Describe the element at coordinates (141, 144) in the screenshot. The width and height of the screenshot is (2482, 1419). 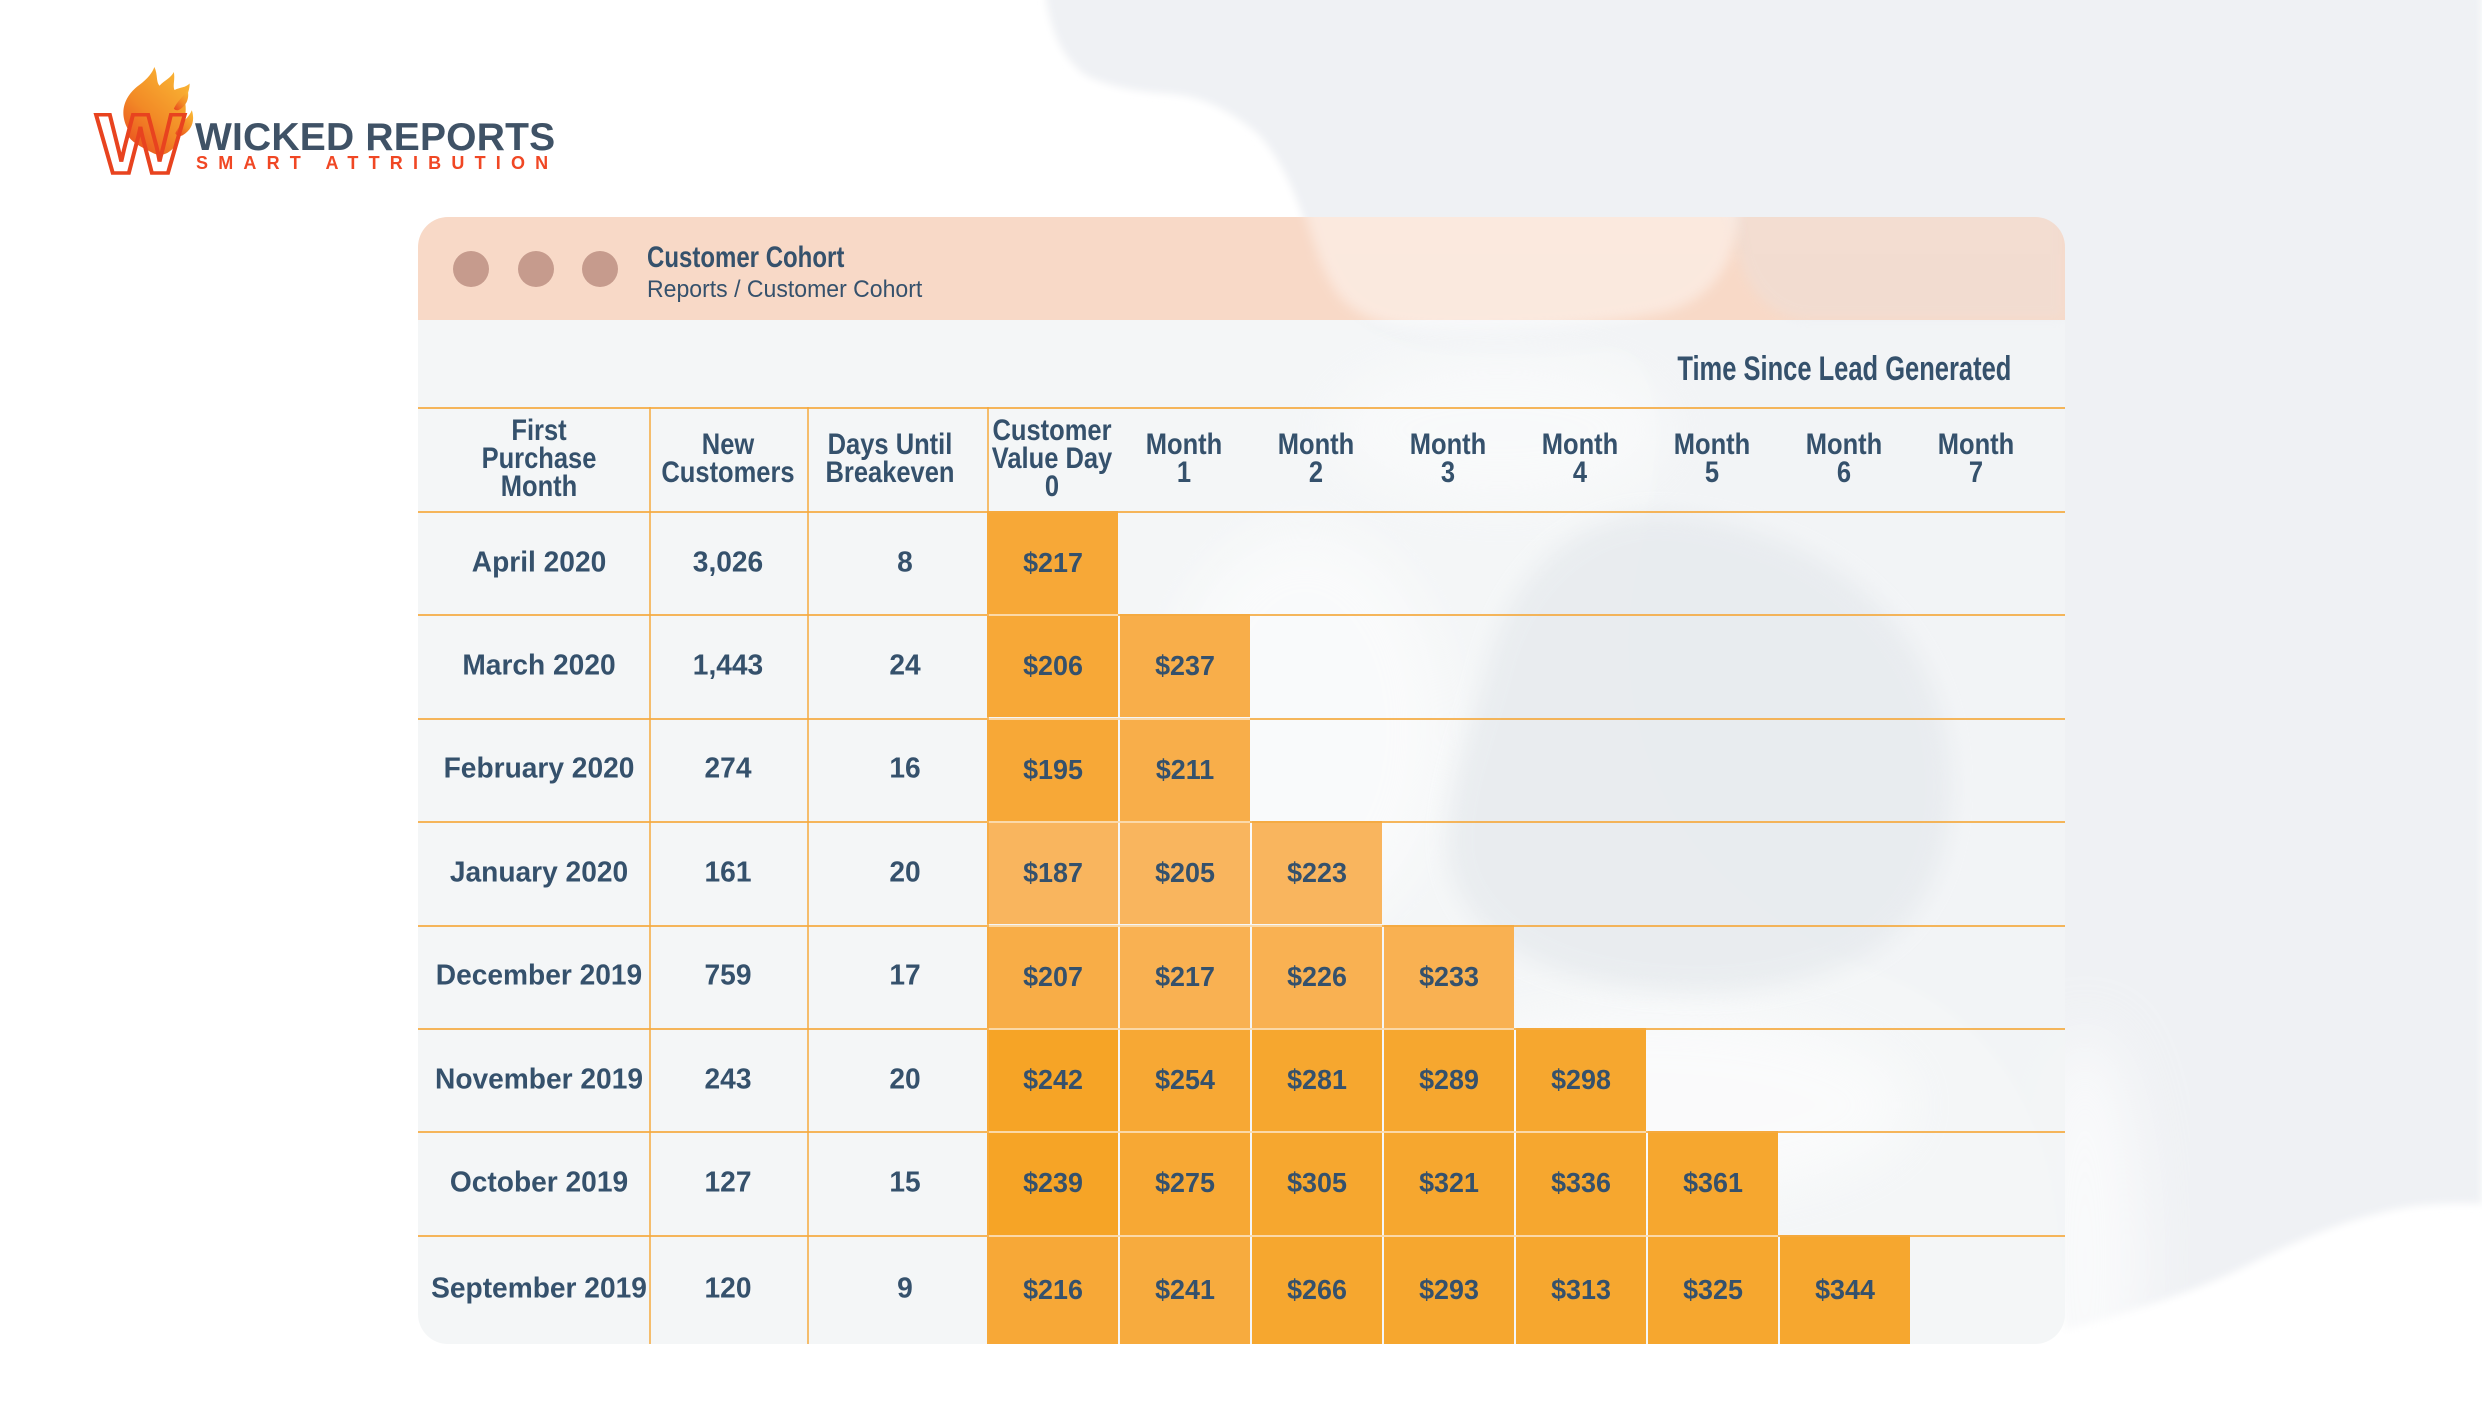
I see `svg-text: W` at that location.